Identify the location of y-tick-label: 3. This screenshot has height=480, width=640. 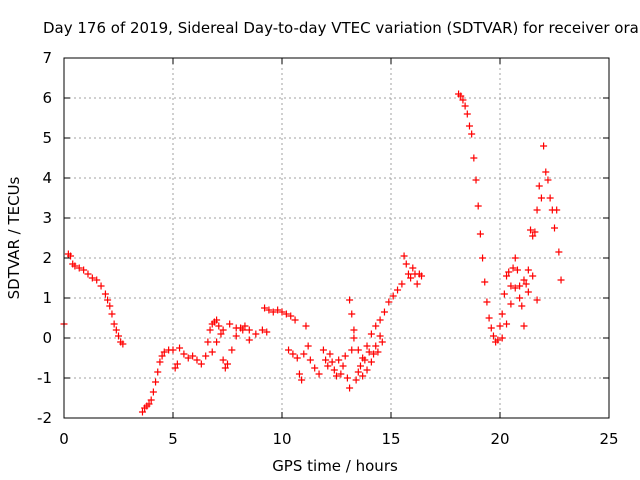
(47, 218).